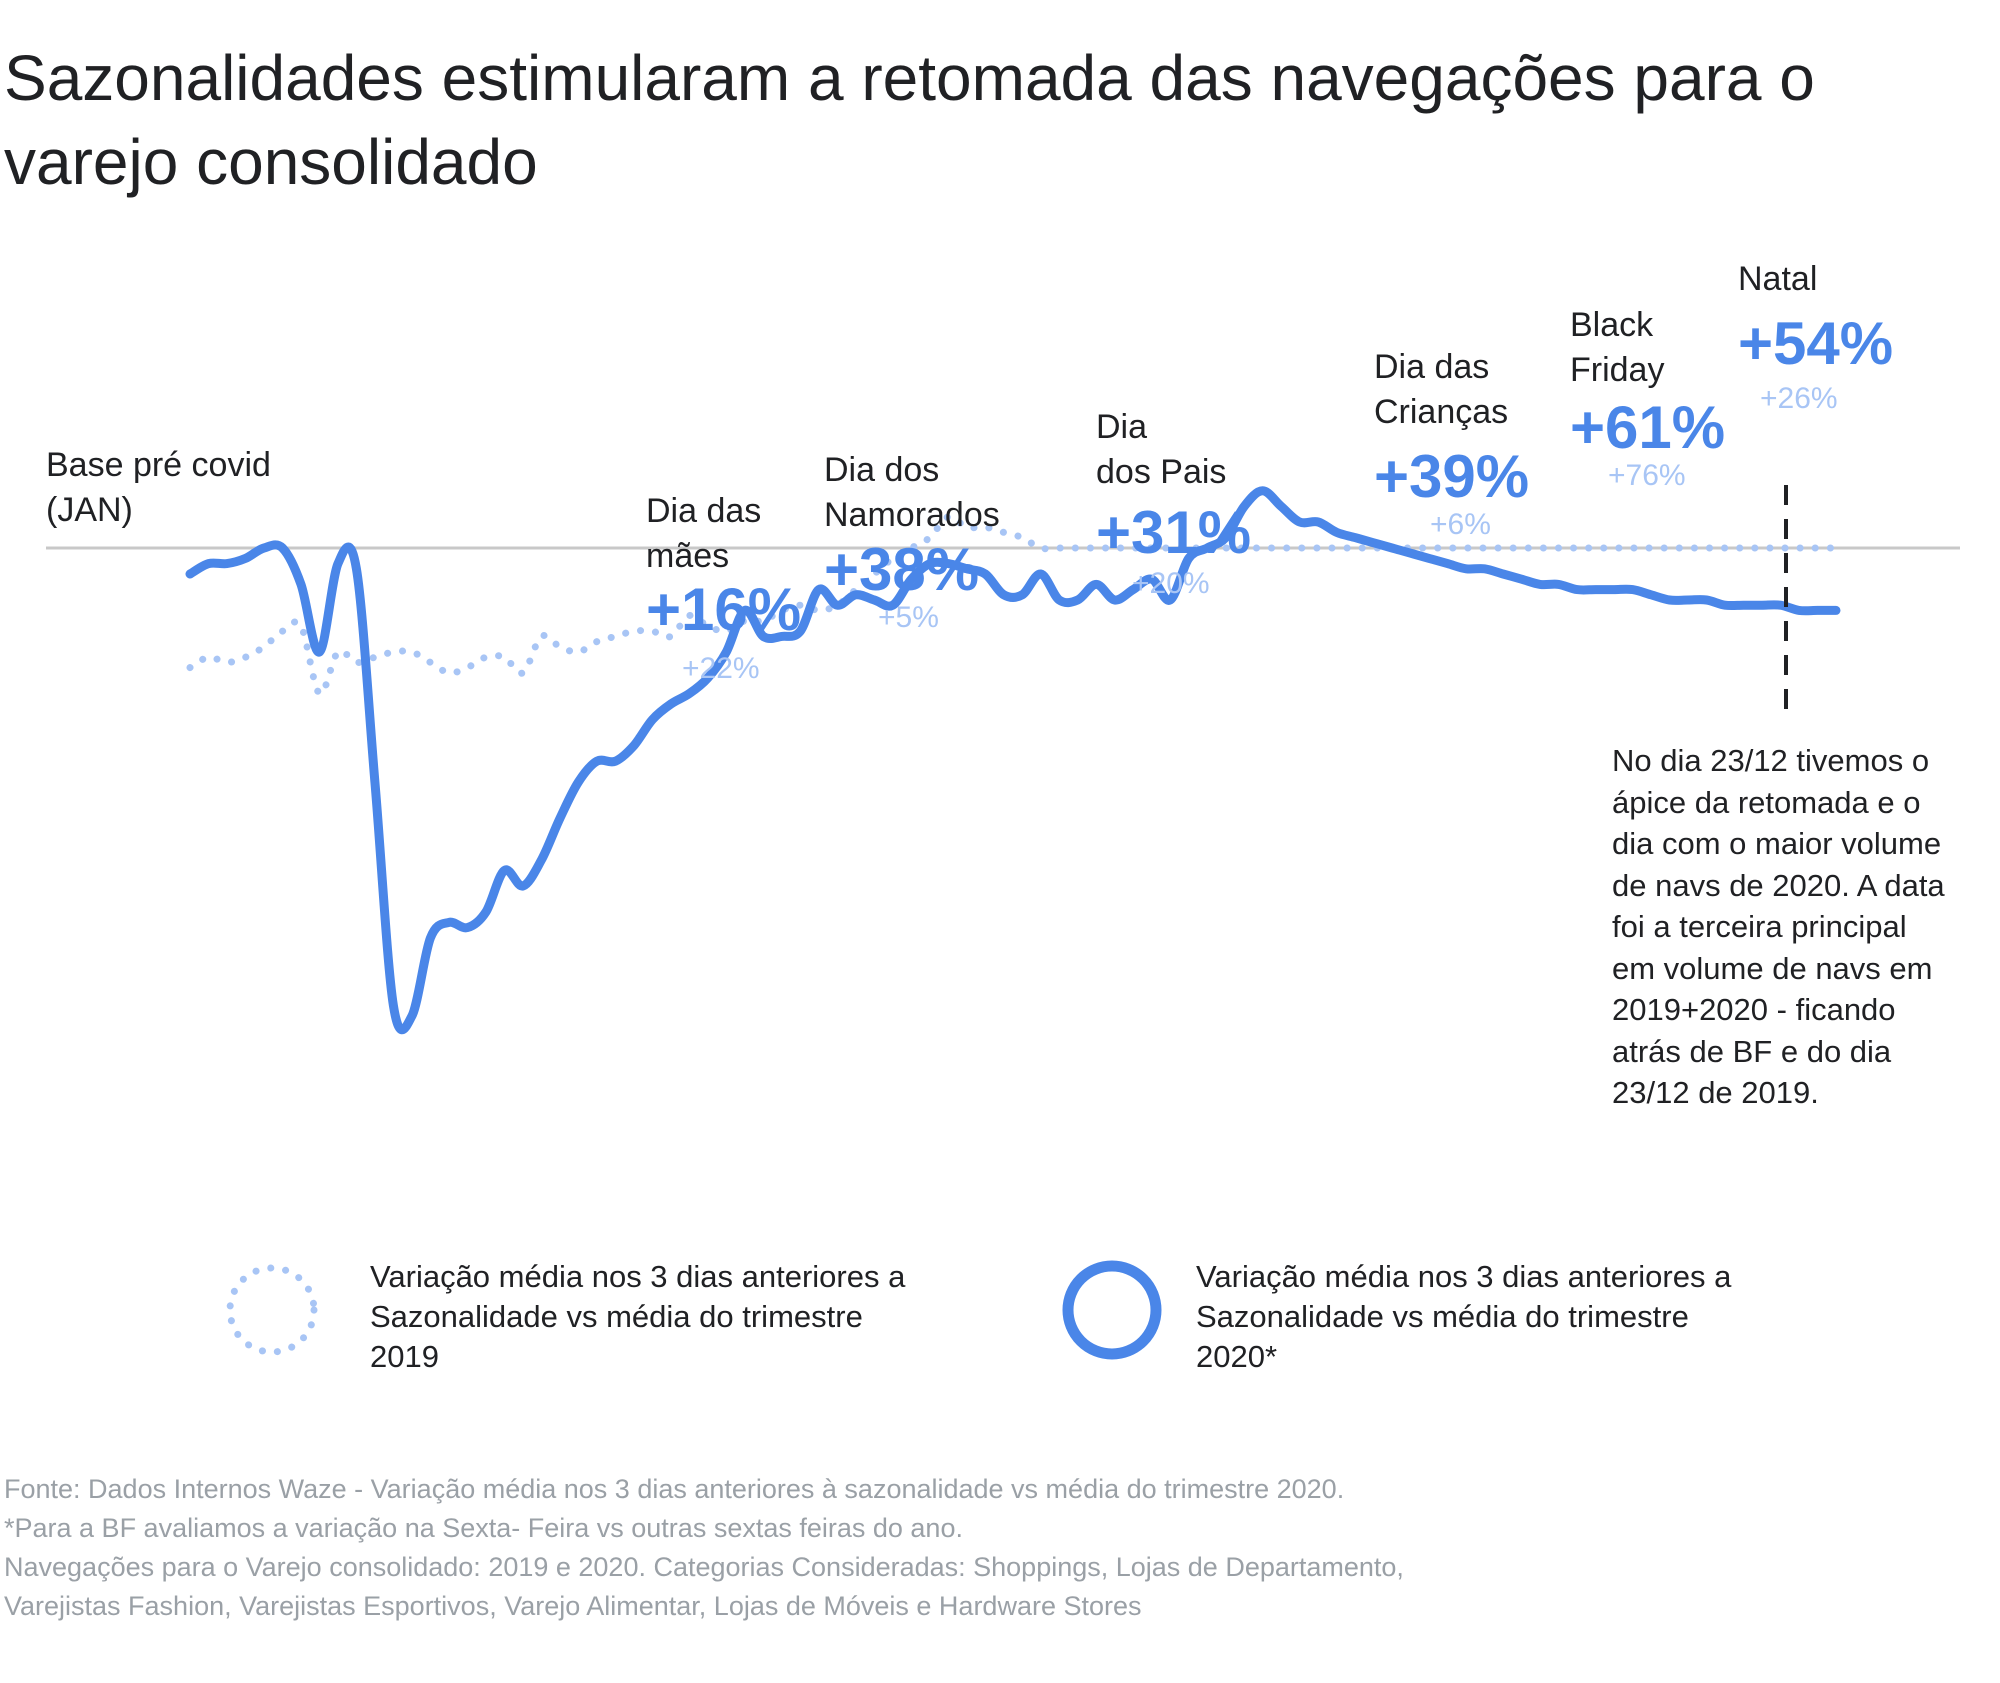 The height and width of the screenshot is (1683, 2000). Describe the element at coordinates (912, 515) in the screenshot. I see `dia-dos-namorados-label-2: Namorados` at that location.